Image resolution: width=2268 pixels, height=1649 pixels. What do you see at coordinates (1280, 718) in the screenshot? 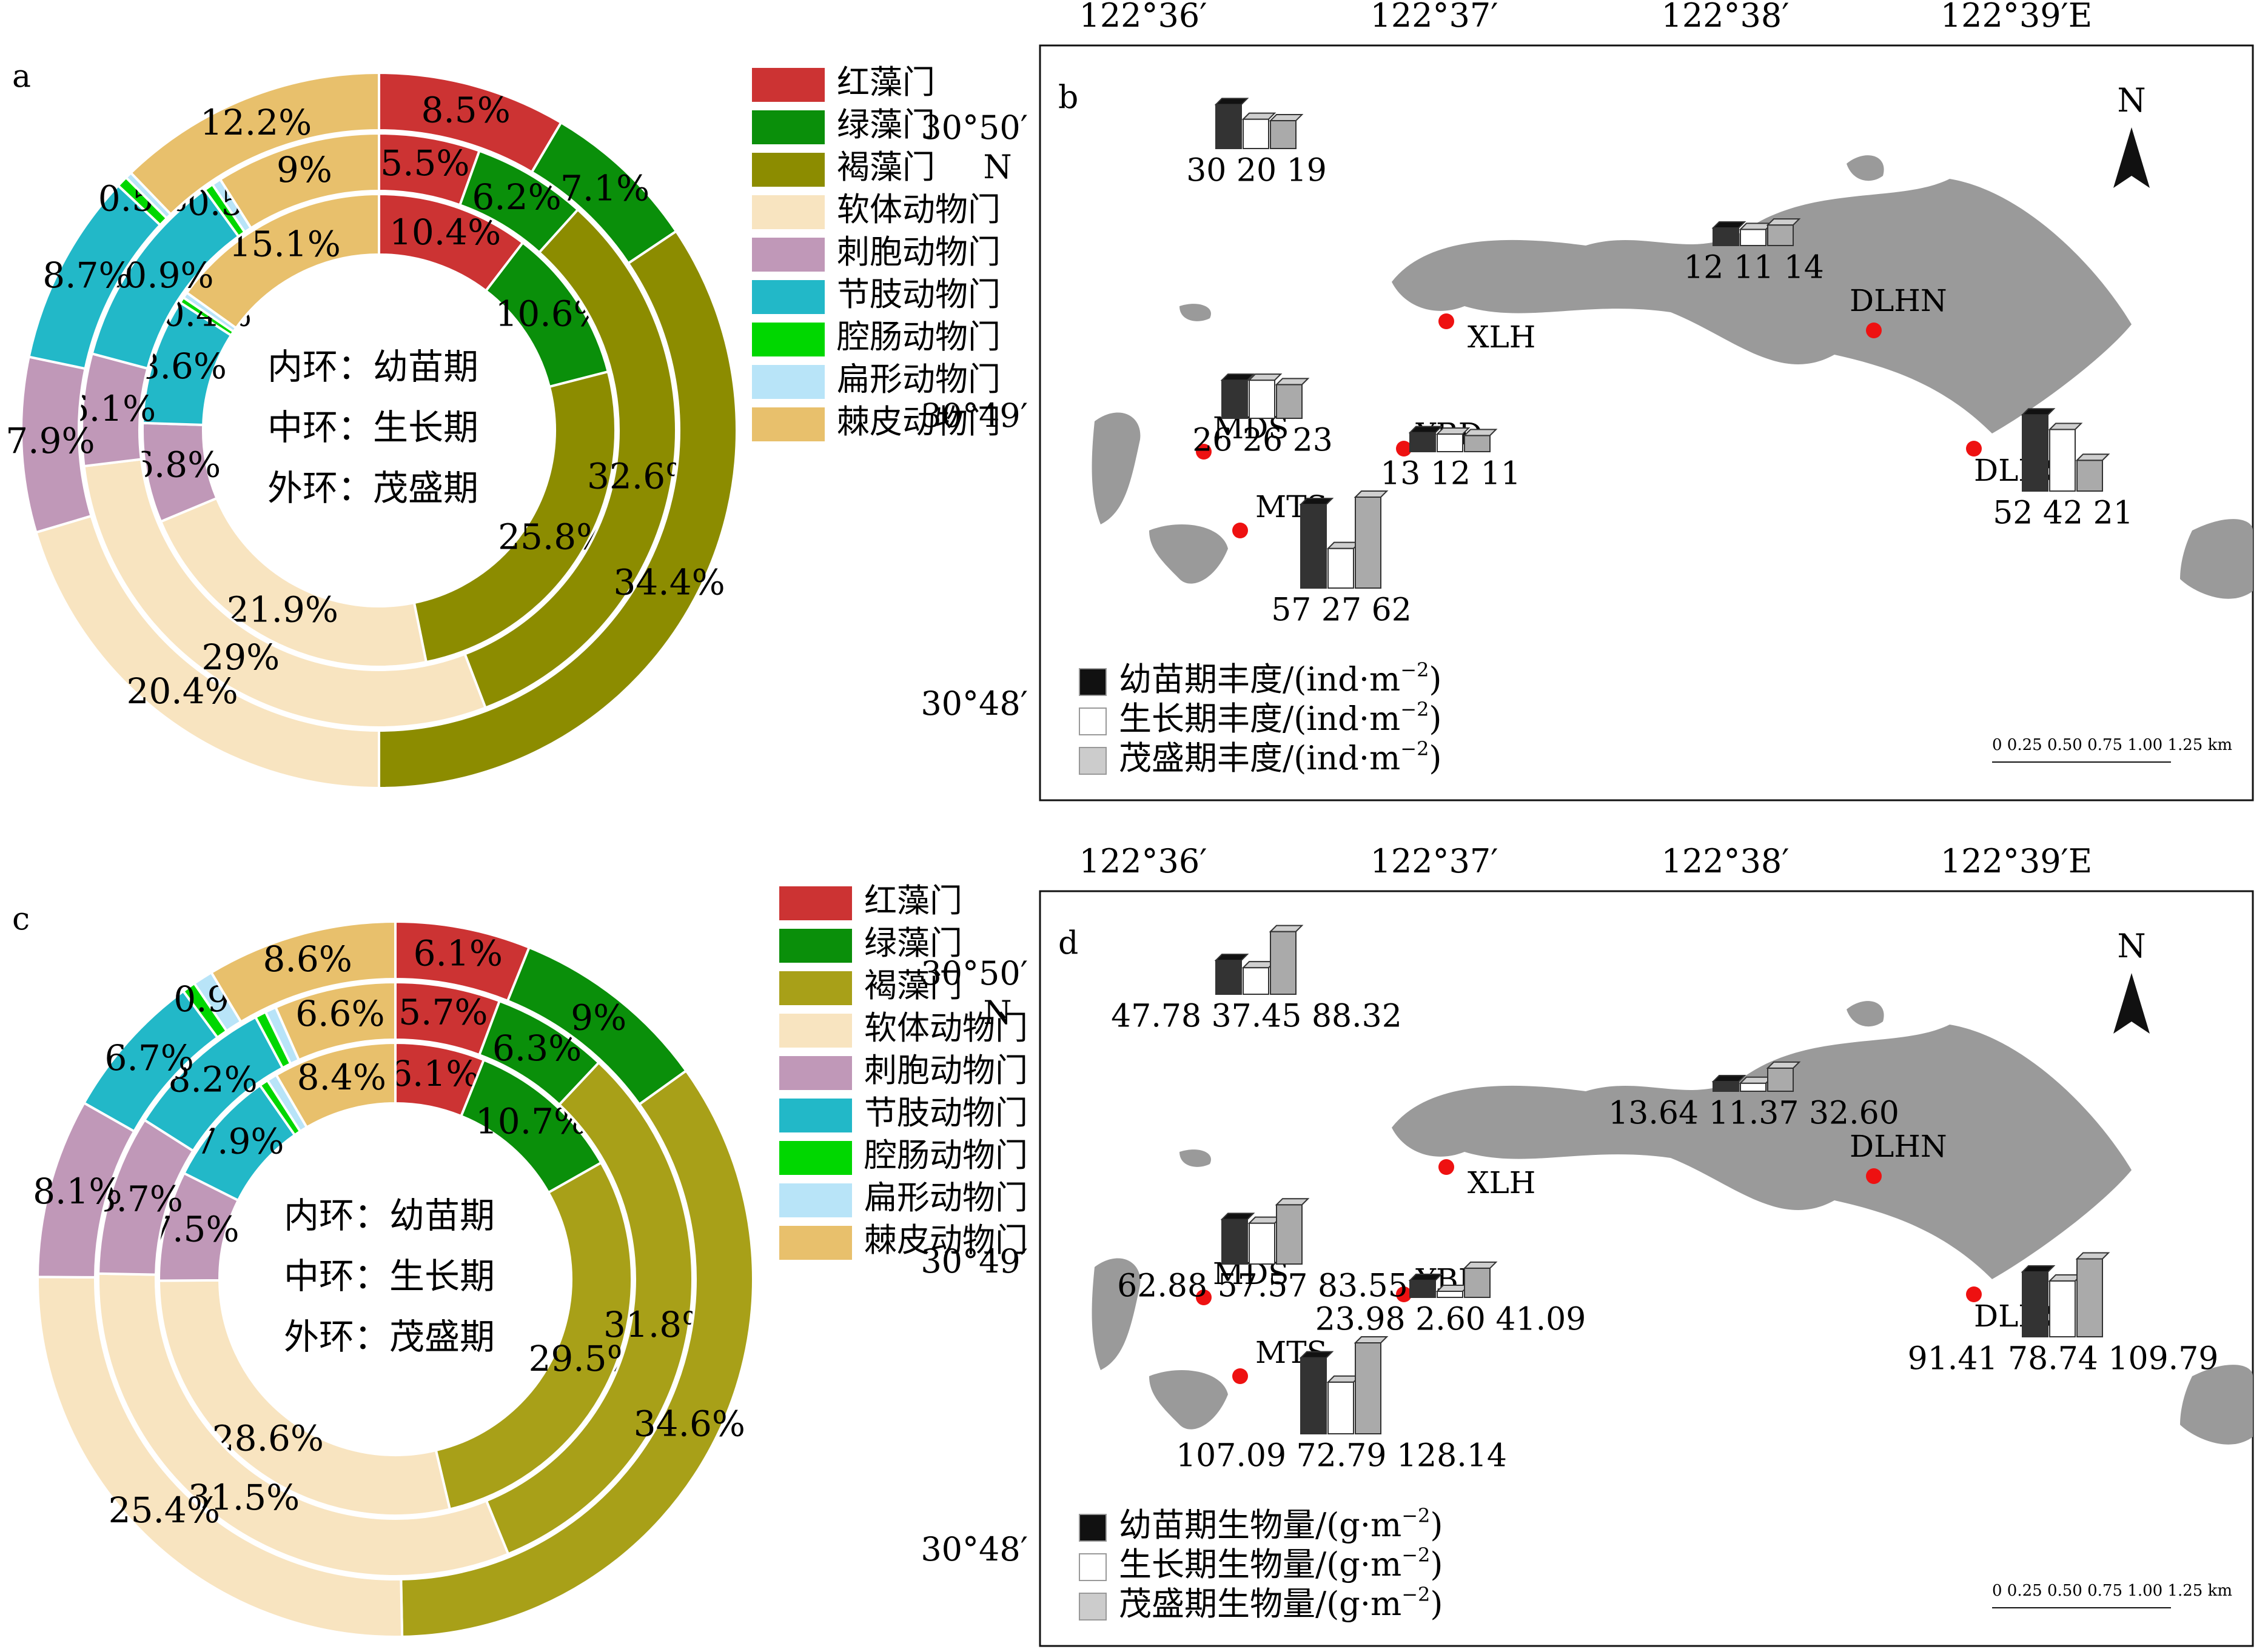
I see `legend-label: 生长期丰度/(ind·m−2)` at bounding box center [1280, 718].